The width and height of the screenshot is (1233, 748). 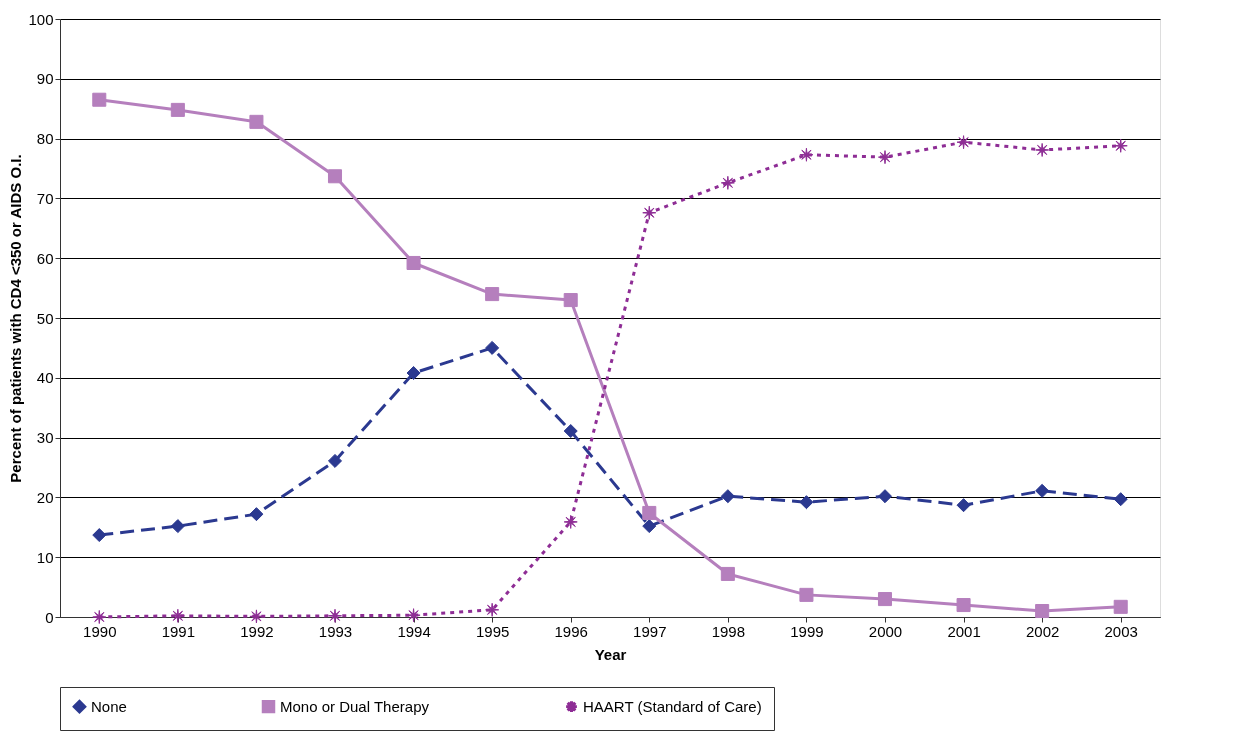 I want to click on y-tick-label: 30, so click(x=45, y=438).